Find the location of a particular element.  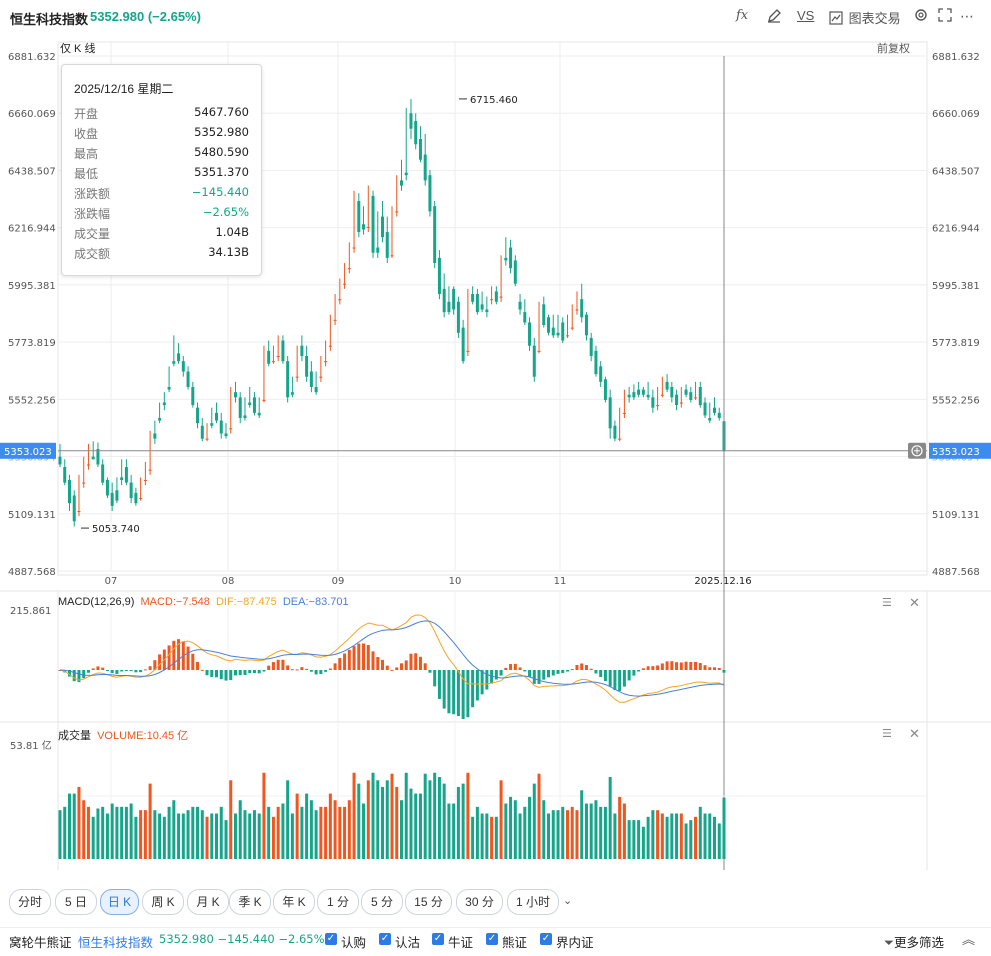

plus-circle-icon is located at coordinates (917, 451).